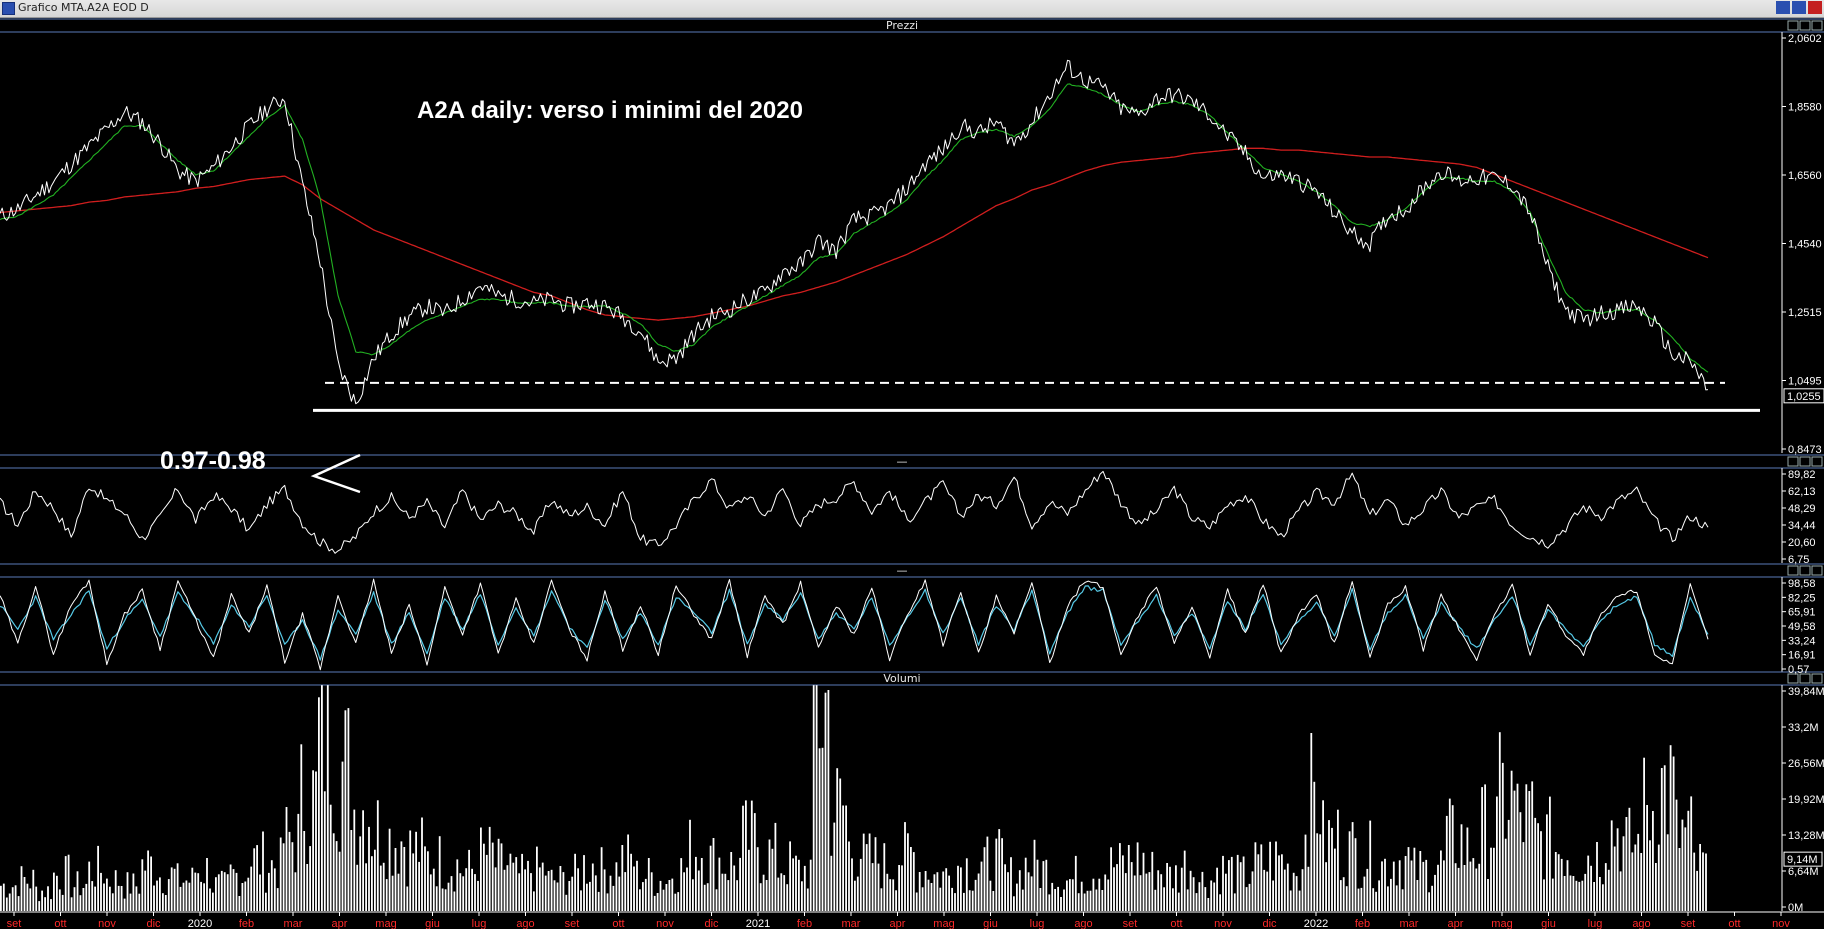  Describe the element at coordinates (902, 461) in the screenshot. I see `panel-title: —` at that location.